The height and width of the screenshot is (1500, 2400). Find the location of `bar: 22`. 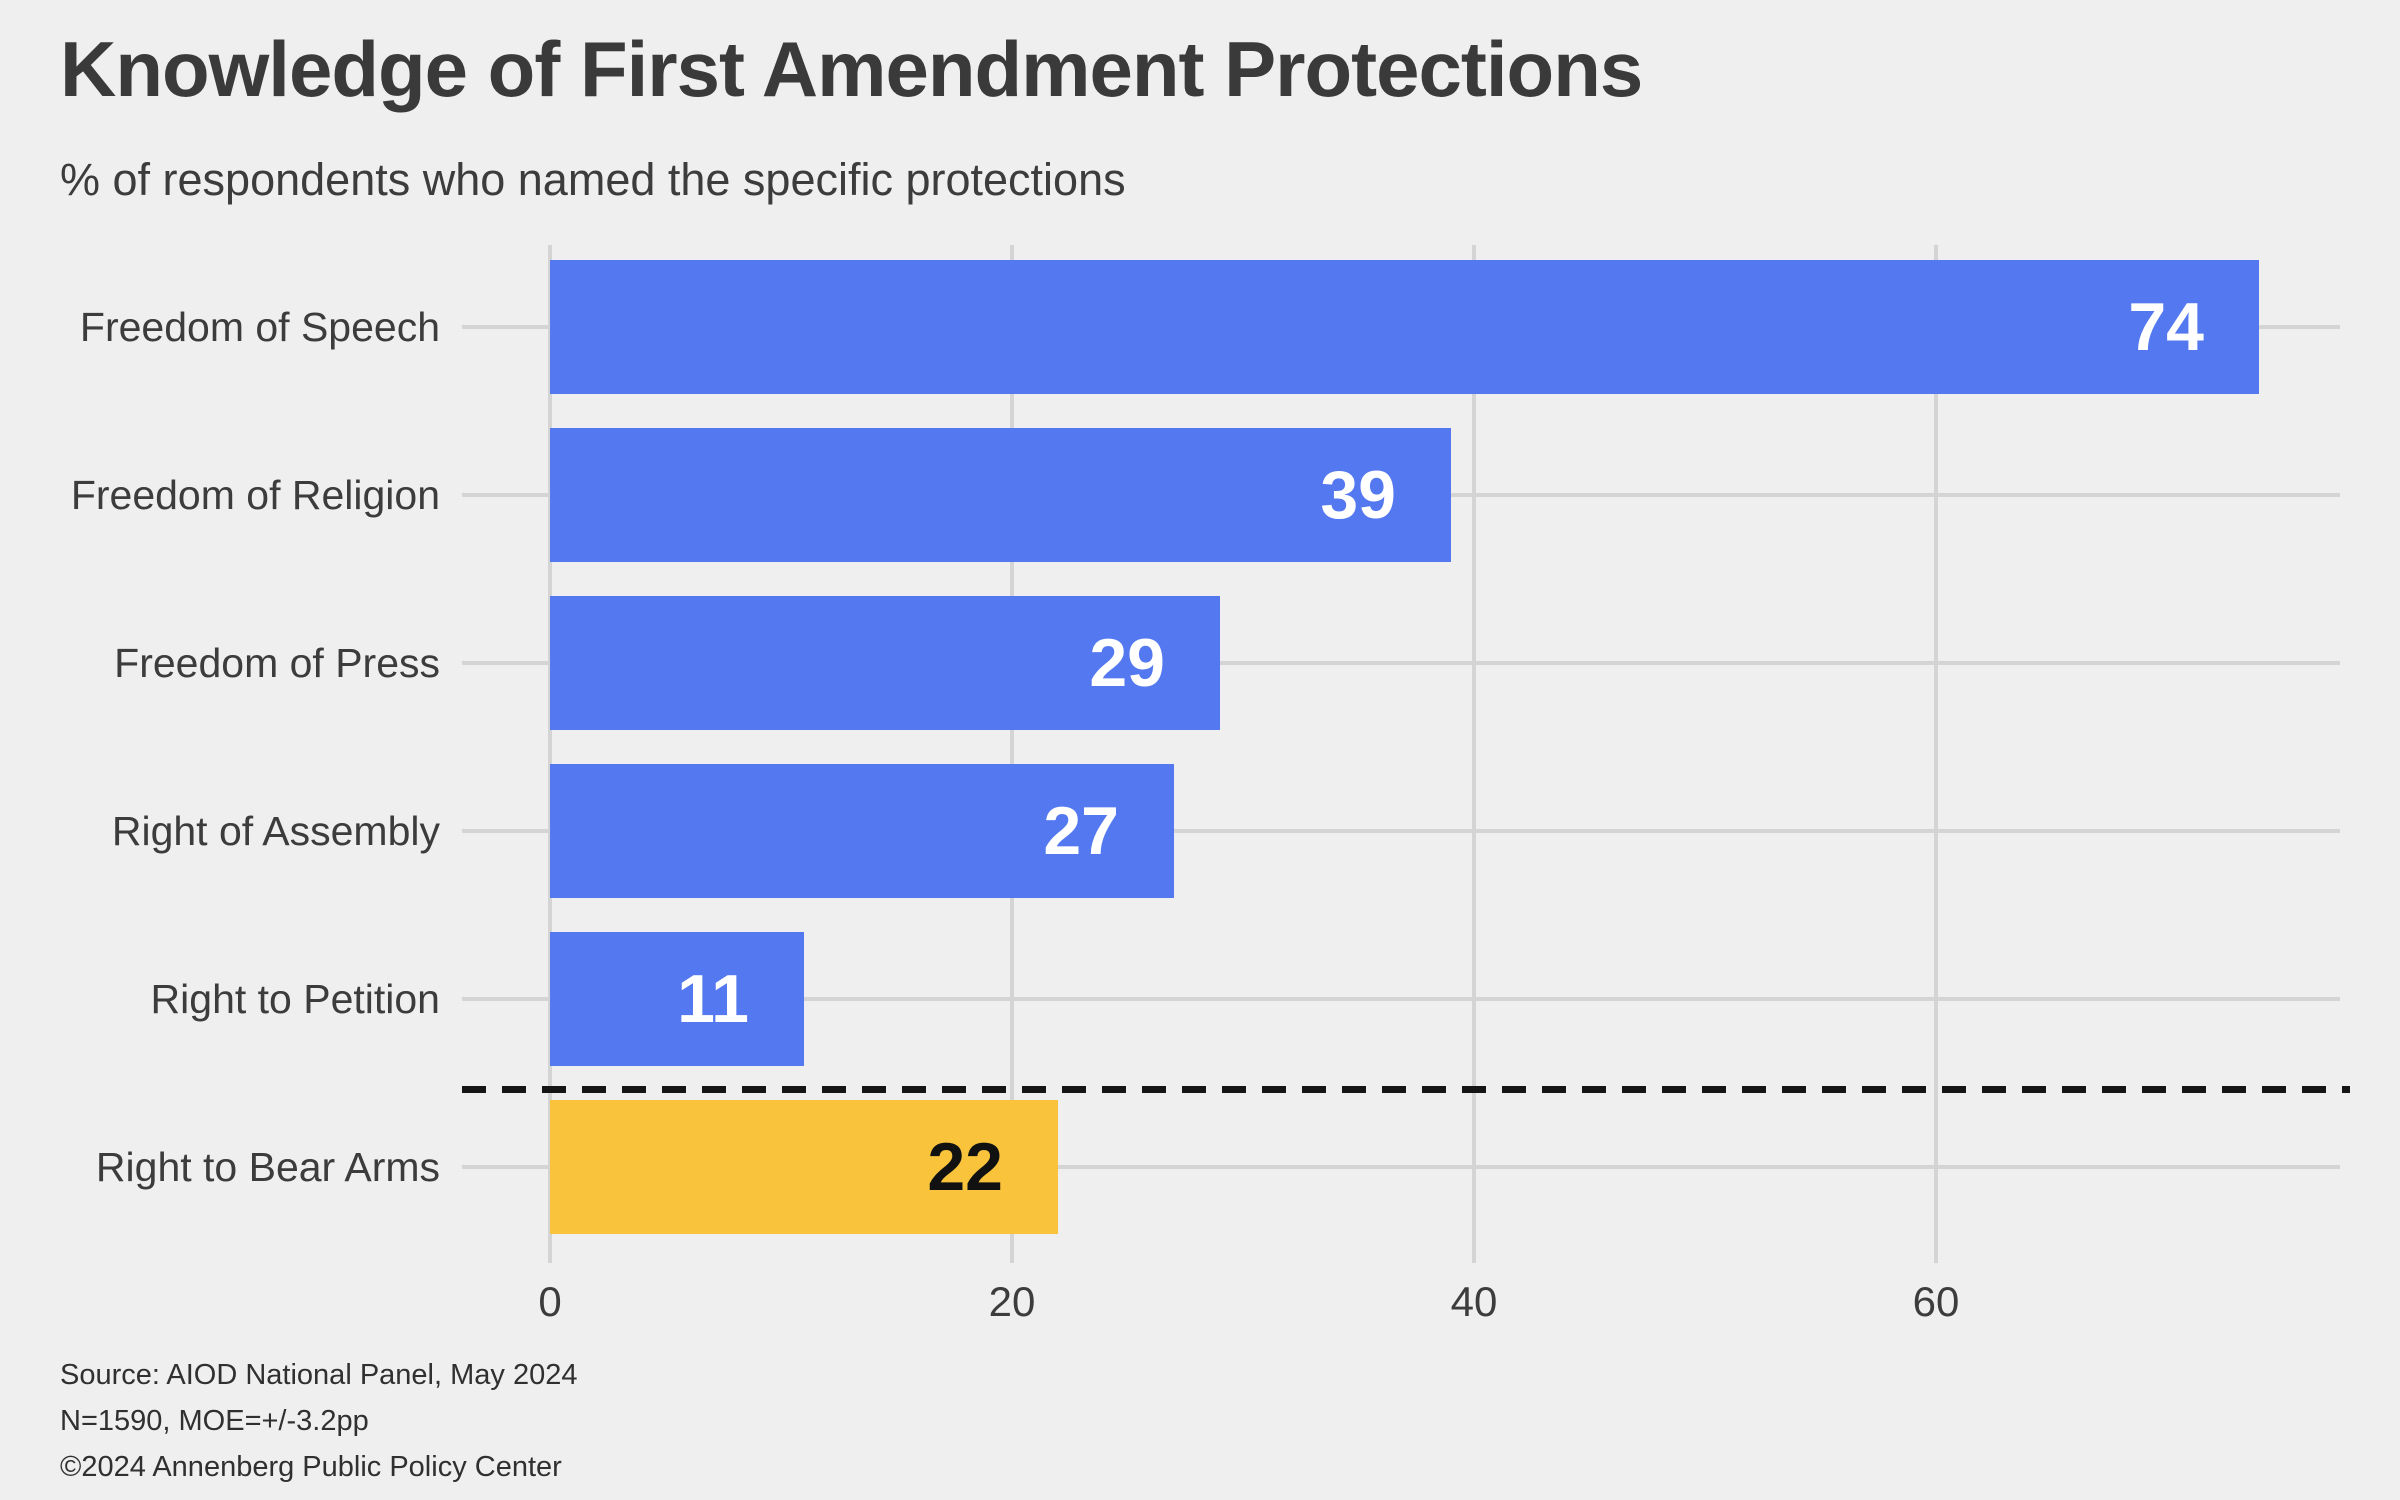

bar: 22 is located at coordinates (804, 1167).